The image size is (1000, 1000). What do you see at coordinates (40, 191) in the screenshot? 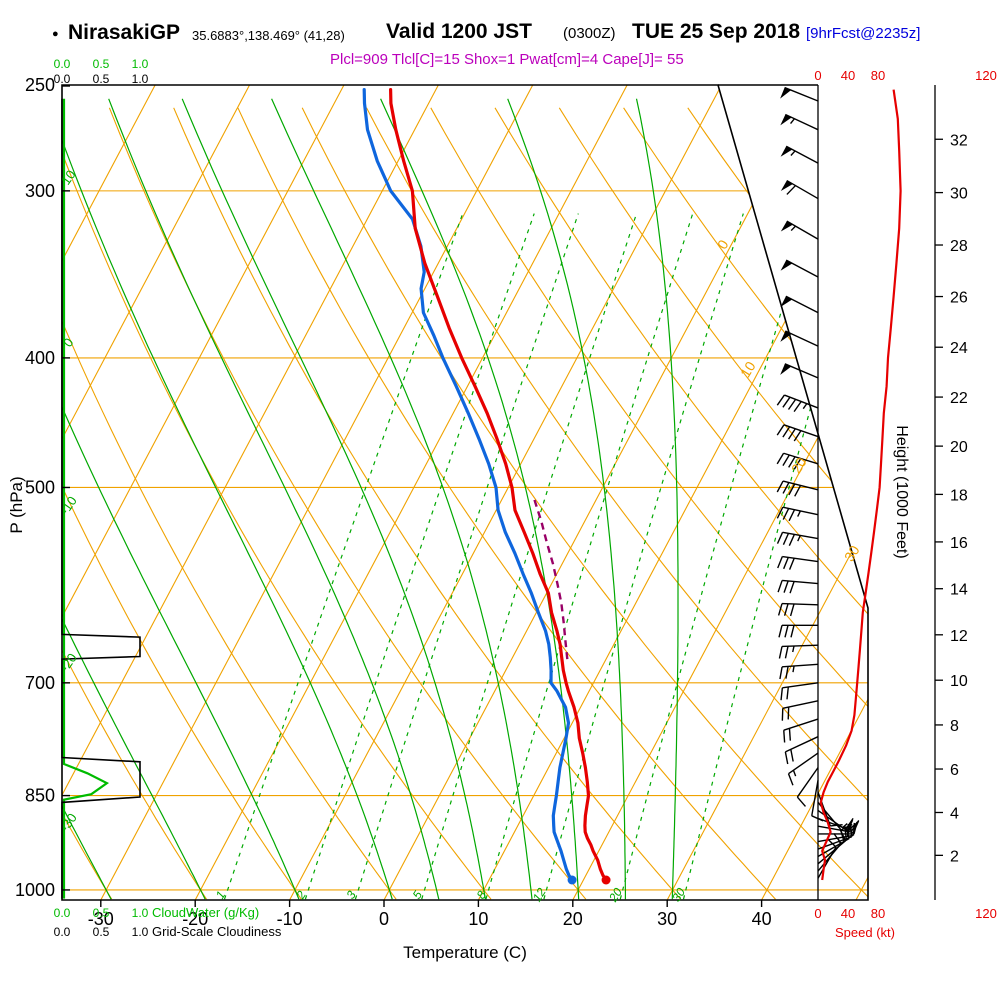
I see `svg-text: 300` at bounding box center [40, 191].